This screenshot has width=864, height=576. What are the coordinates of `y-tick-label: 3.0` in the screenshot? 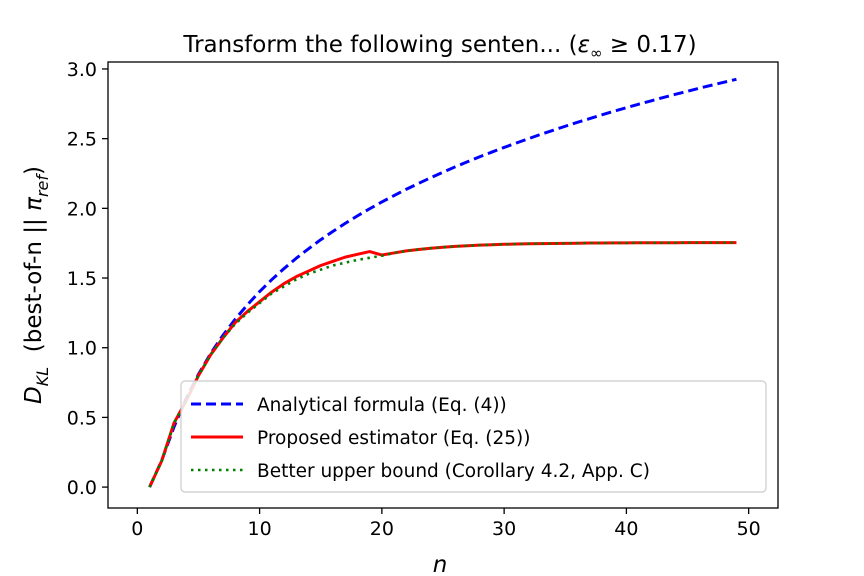 It's located at (82, 70).